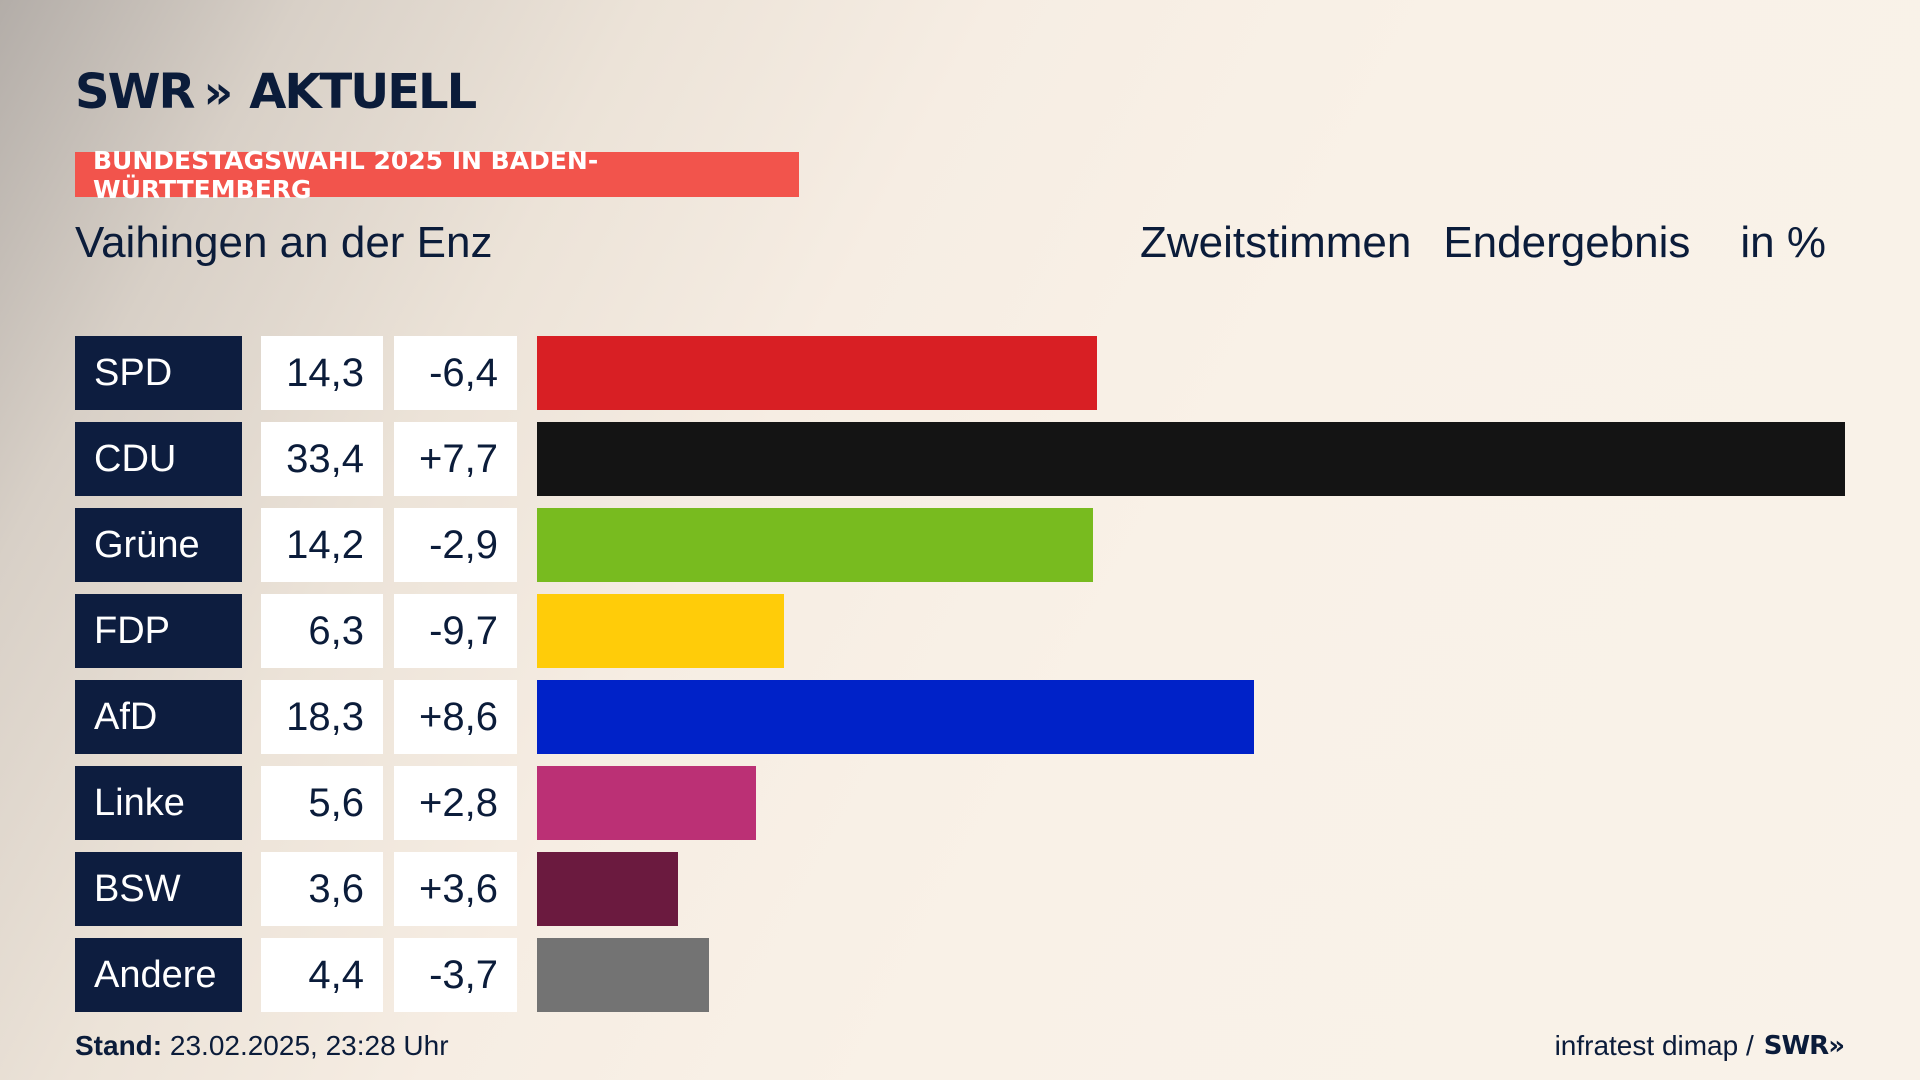 The width and height of the screenshot is (1920, 1080). Describe the element at coordinates (960, 803) in the screenshot. I see `result-row: Linke 5,6 +2,8` at that location.